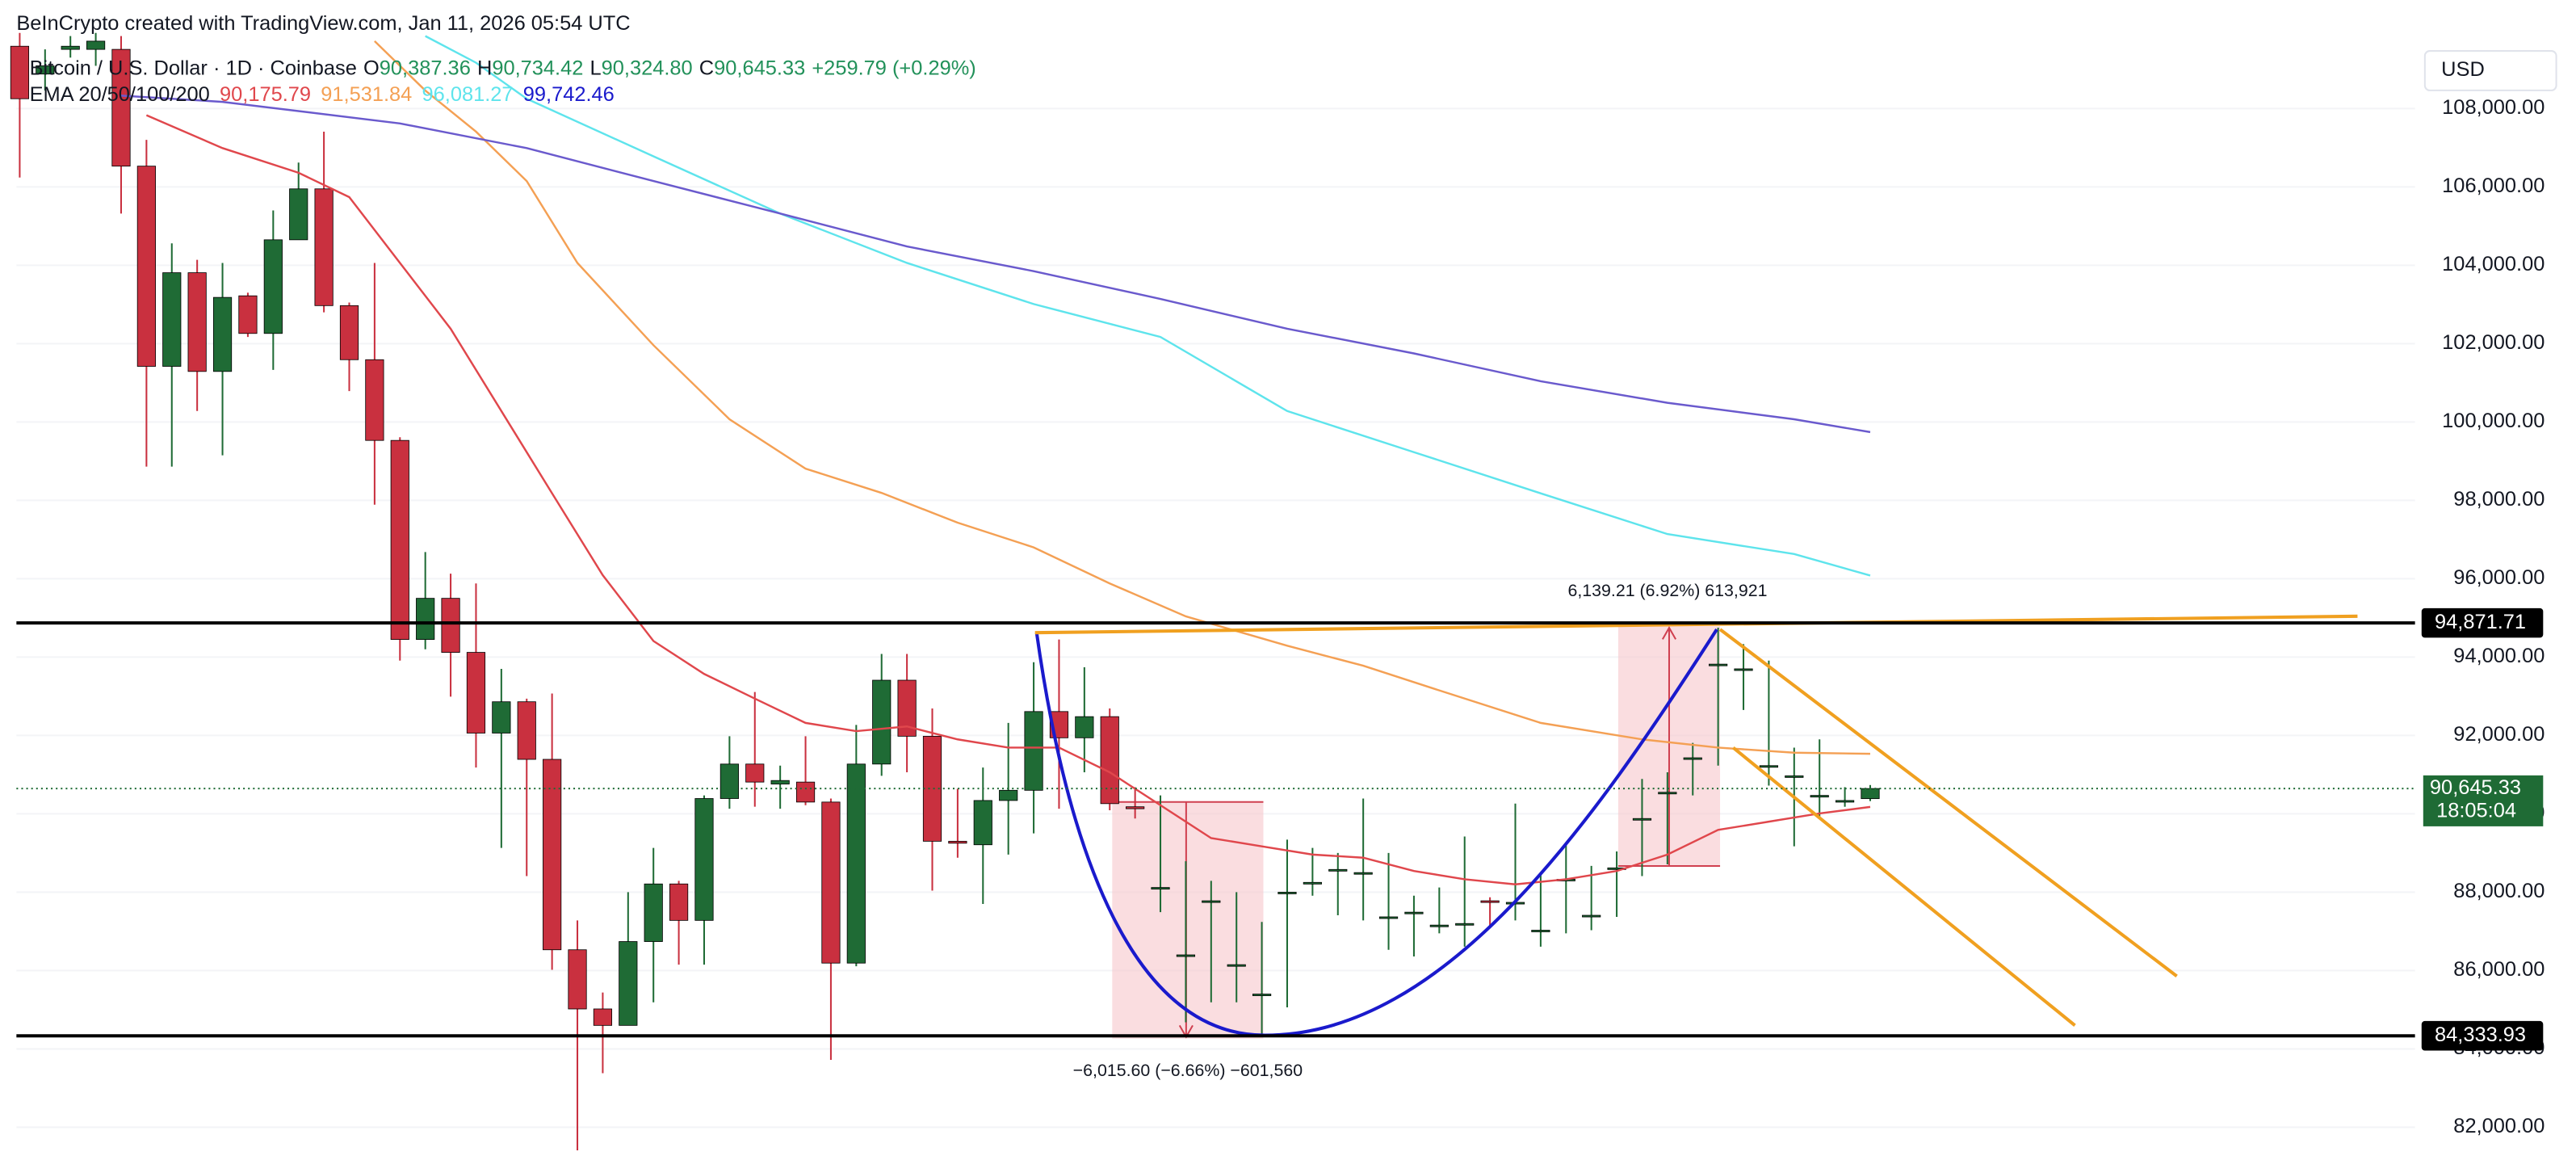 The height and width of the screenshot is (1156, 2576). I want to click on indicator-value: 91,531.84, so click(366, 94).